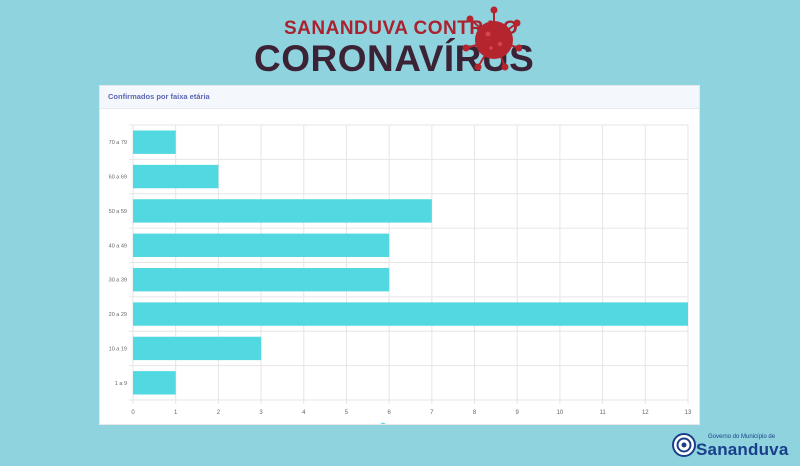 This screenshot has width=800, height=466. I want to click on y-tick-label: 30 a 39, so click(118, 281).